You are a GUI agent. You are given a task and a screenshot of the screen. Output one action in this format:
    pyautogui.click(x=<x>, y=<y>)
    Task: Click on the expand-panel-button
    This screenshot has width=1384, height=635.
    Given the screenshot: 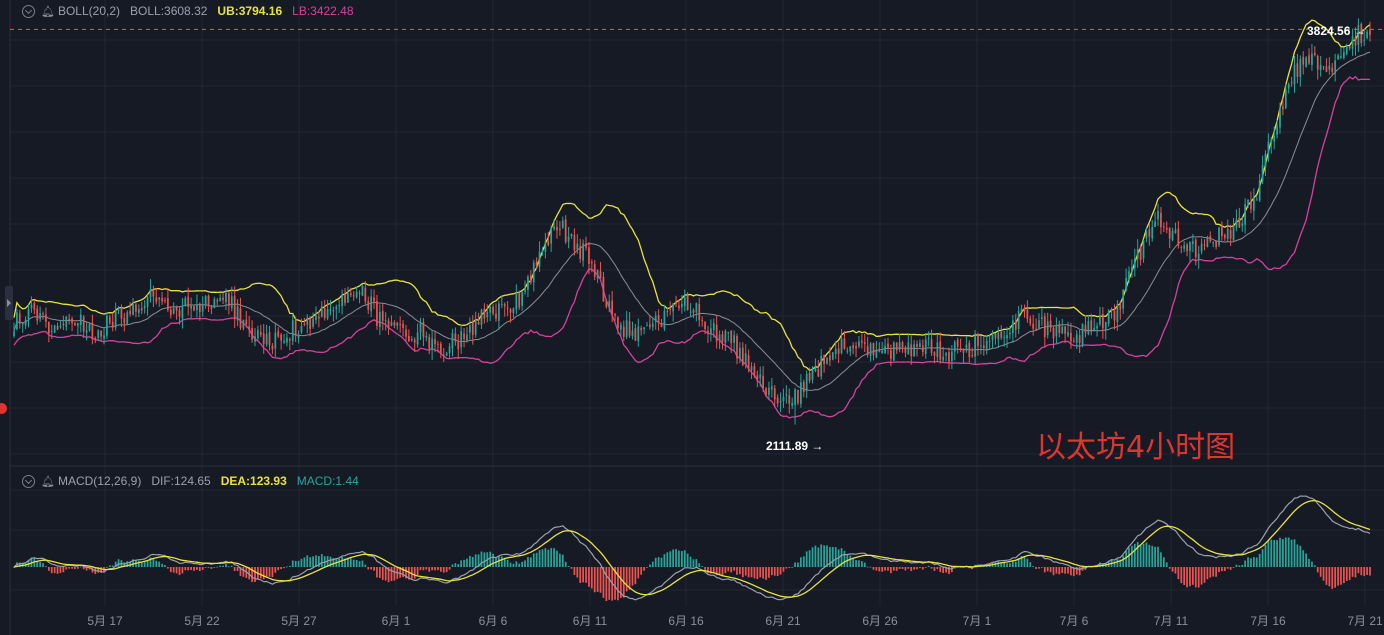 What is the action you would take?
    pyautogui.click(x=9, y=303)
    